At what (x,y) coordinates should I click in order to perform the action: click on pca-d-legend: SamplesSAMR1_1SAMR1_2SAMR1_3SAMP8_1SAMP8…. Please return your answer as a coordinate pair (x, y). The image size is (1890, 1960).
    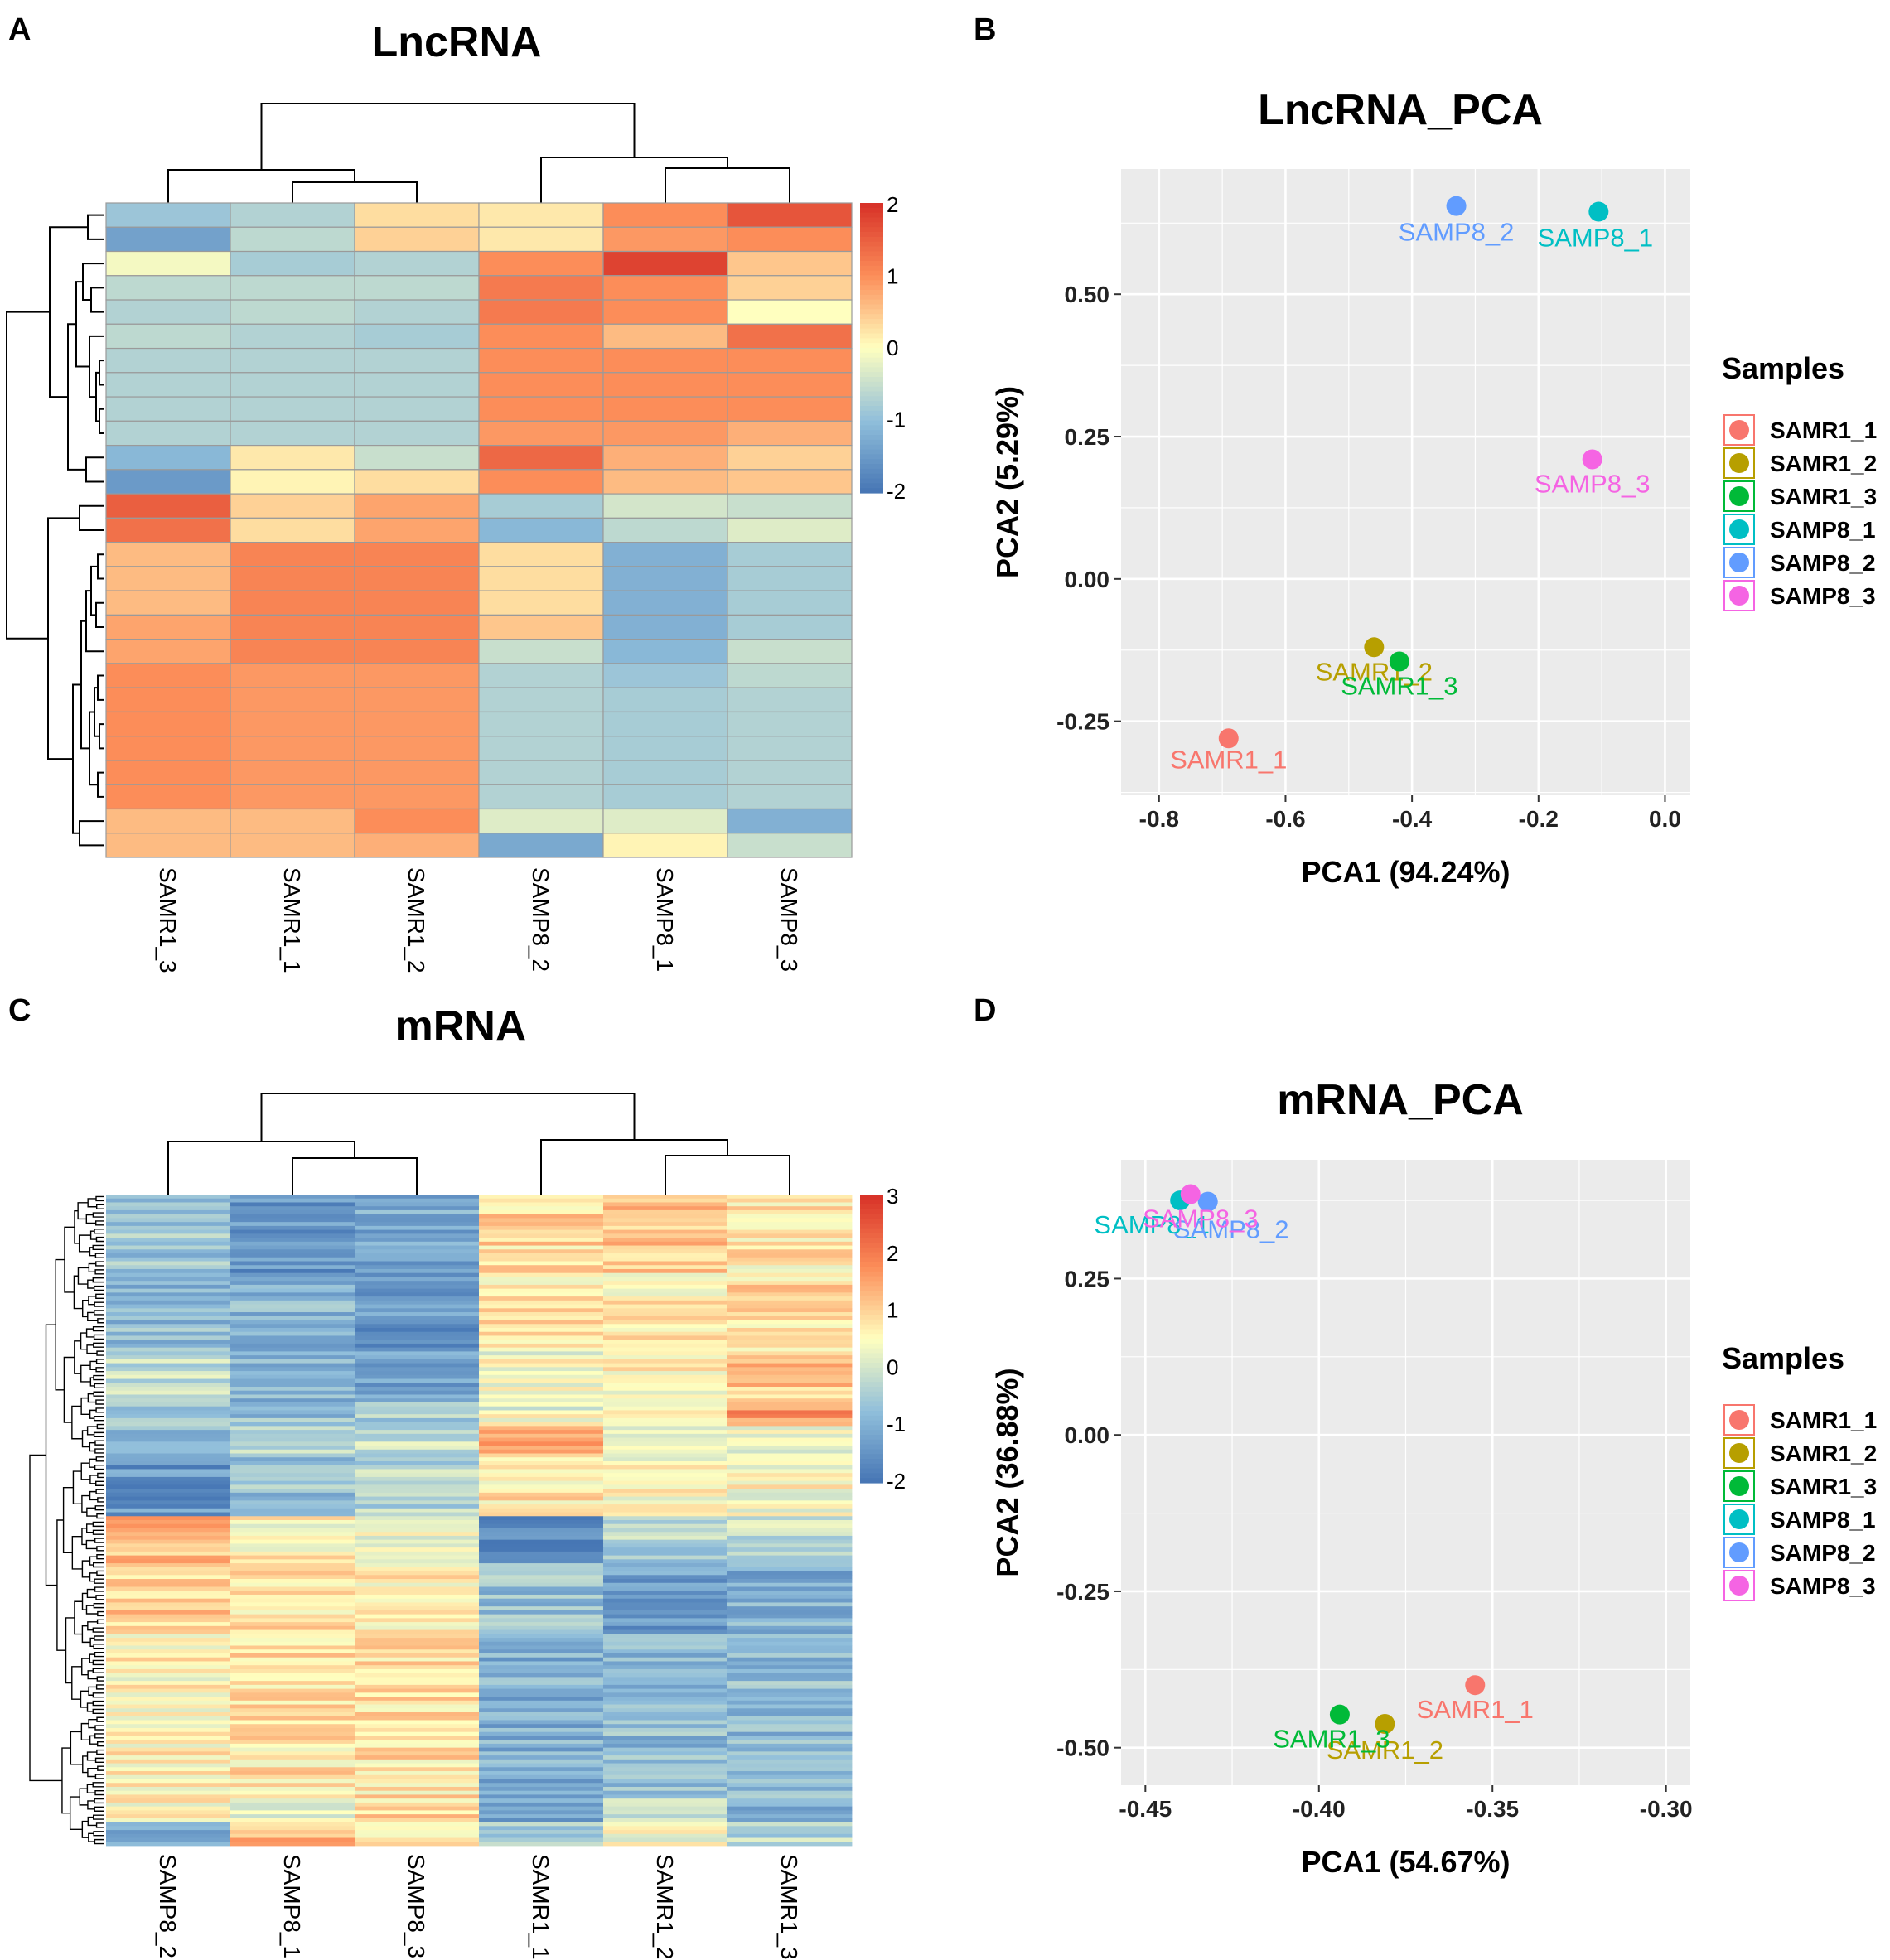
    Looking at the image, I should click on (1800, 1471).